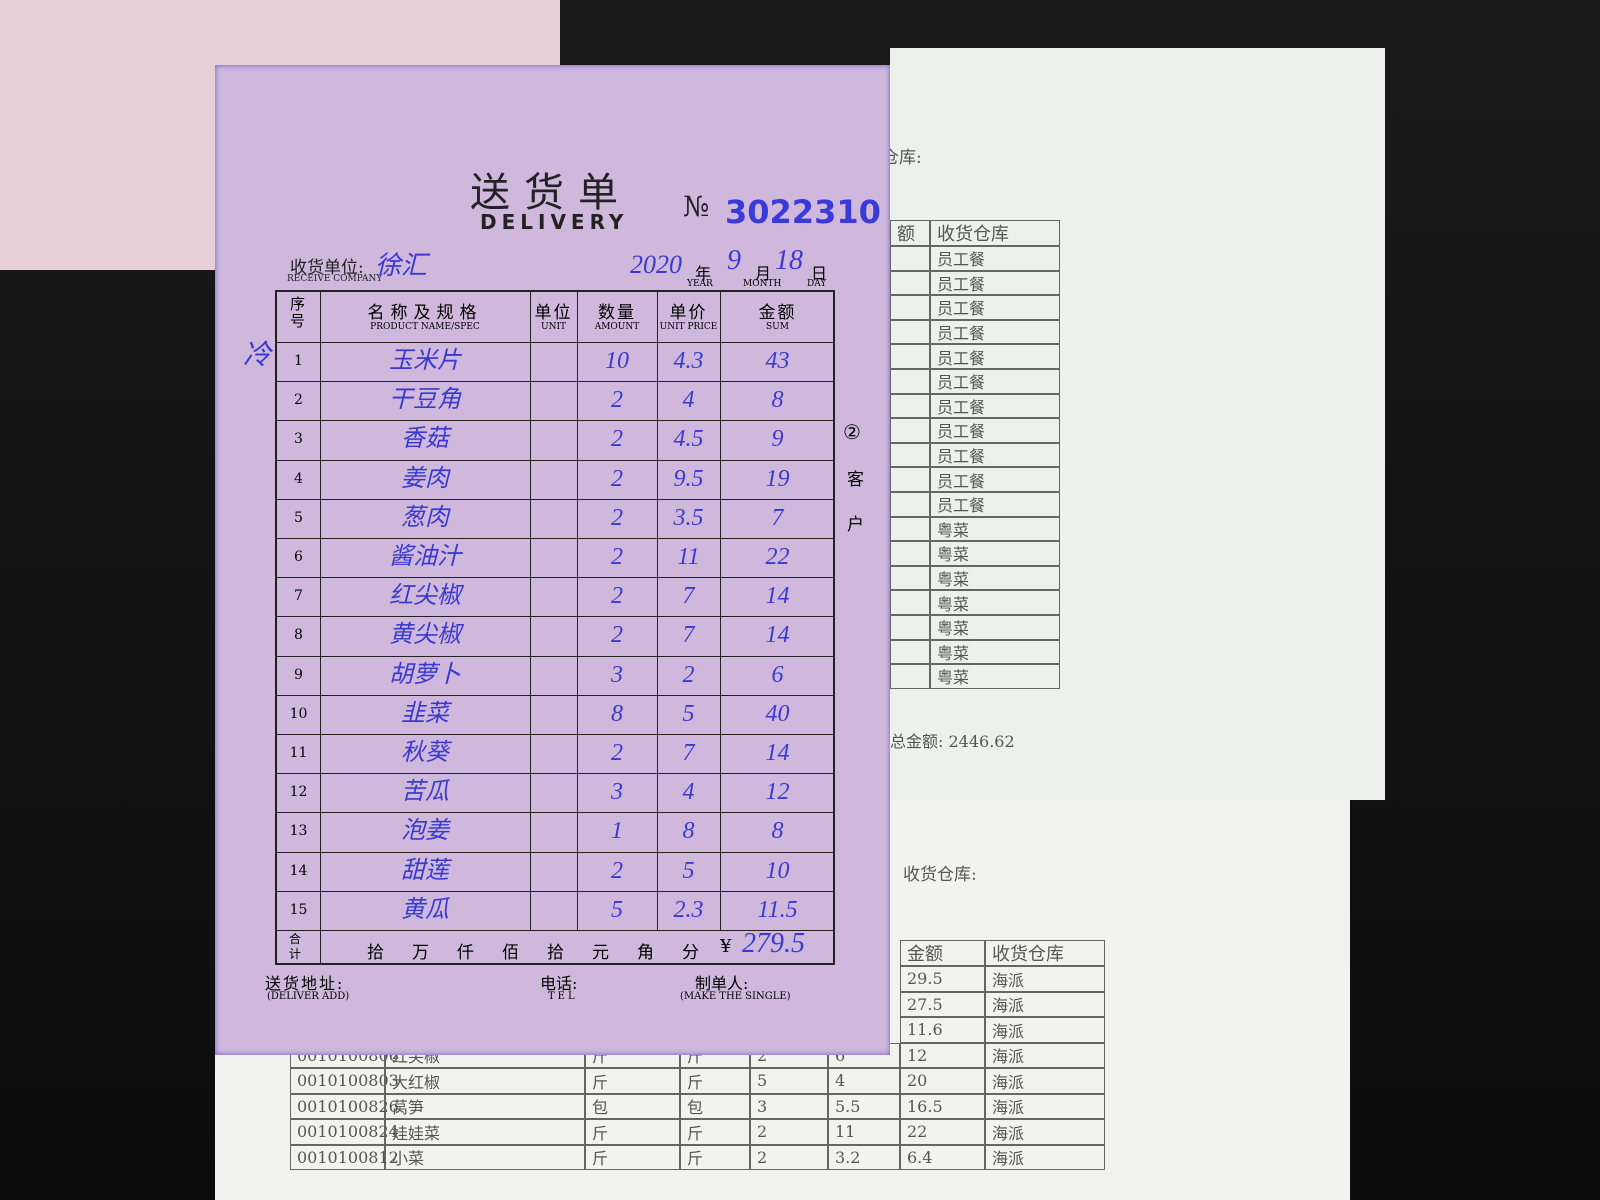 Image resolution: width=1600 pixels, height=1200 pixels. I want to click on sheet-cell: 大红椒, so click(485, 1081).